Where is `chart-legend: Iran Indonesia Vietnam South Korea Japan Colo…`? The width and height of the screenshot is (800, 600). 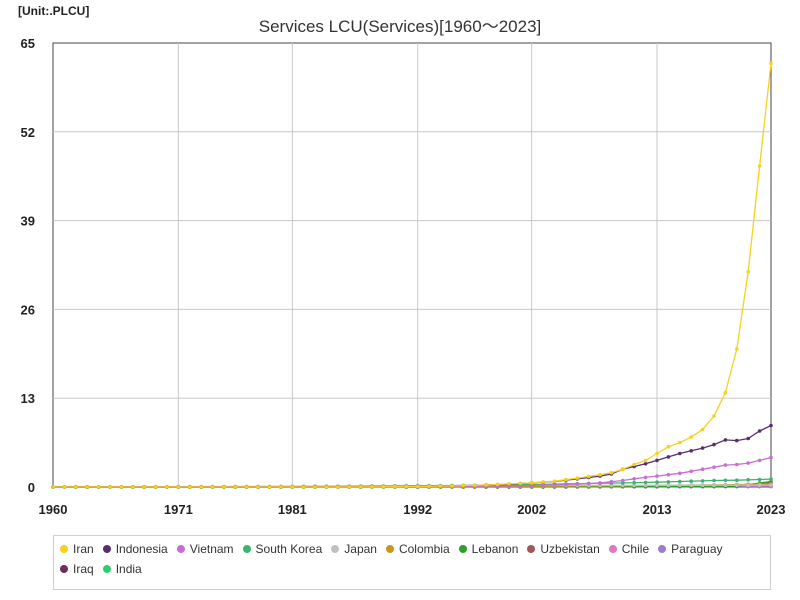
chart-legend: Iran Indonesia Vietnam South Korea Japan Colo… is located at coordinates (412, 562).